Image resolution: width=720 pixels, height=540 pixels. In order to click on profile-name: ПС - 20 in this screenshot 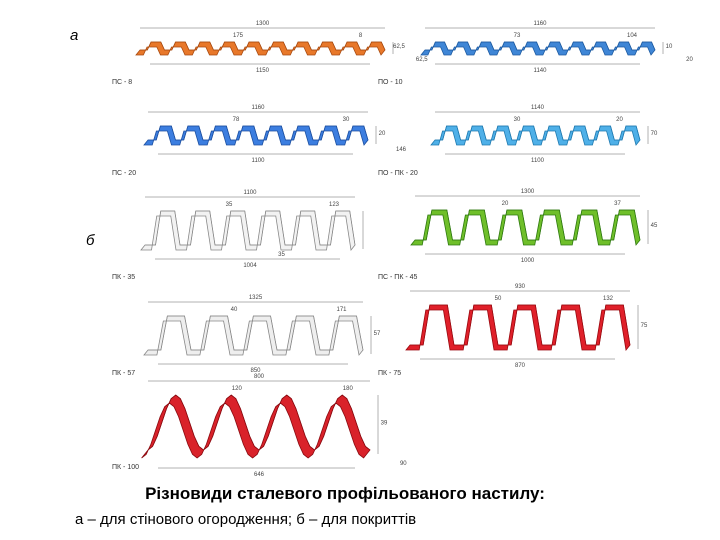, I will do `click(124, 173)`.